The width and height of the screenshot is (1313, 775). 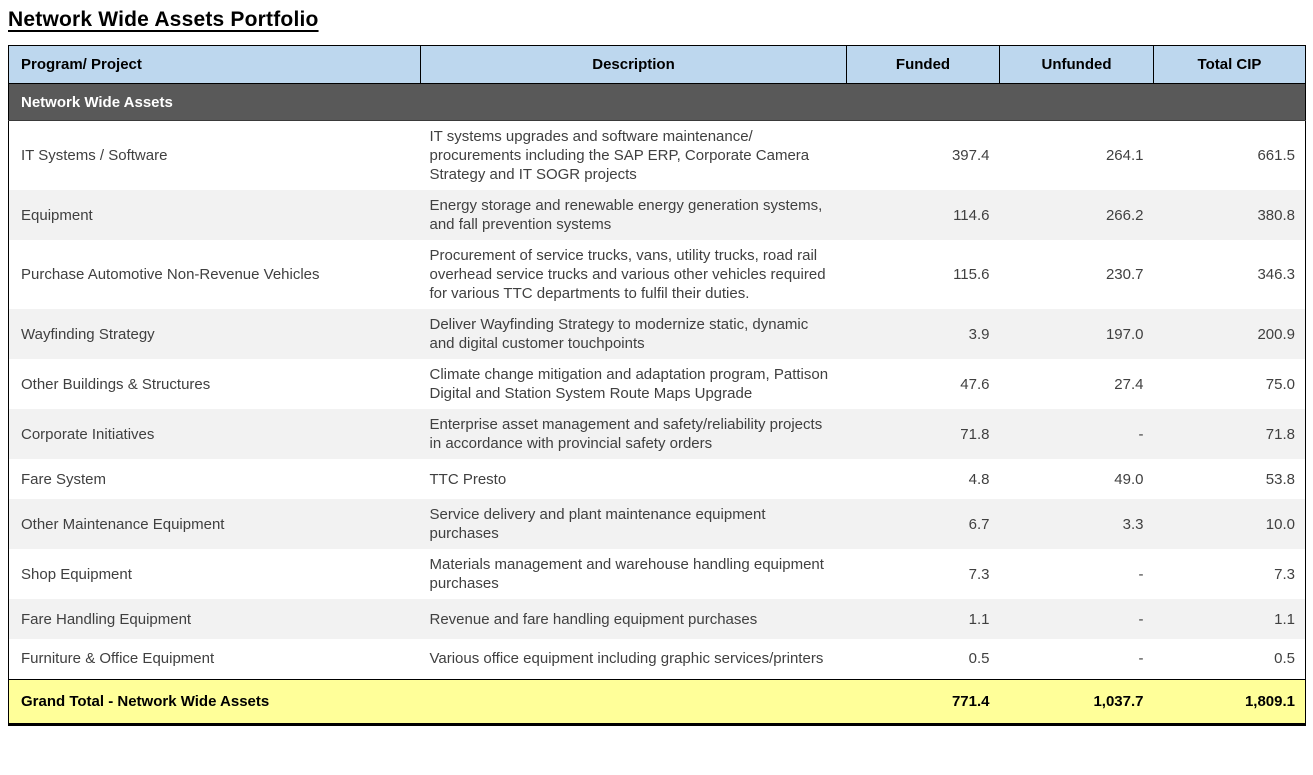 I want to click on total-cip-cell: 1.1, so click(x=1229, y=619).